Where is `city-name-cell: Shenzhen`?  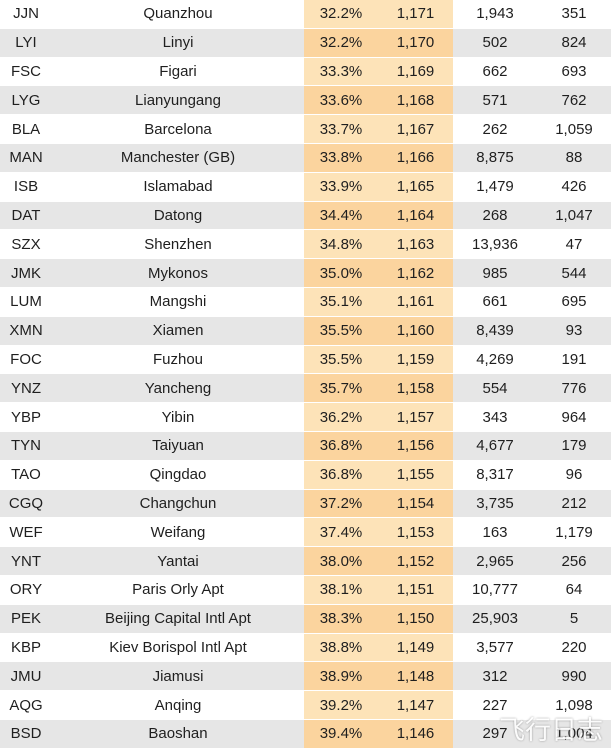 city-name-cell: Shenzhen is located at coordinates (178, 244).